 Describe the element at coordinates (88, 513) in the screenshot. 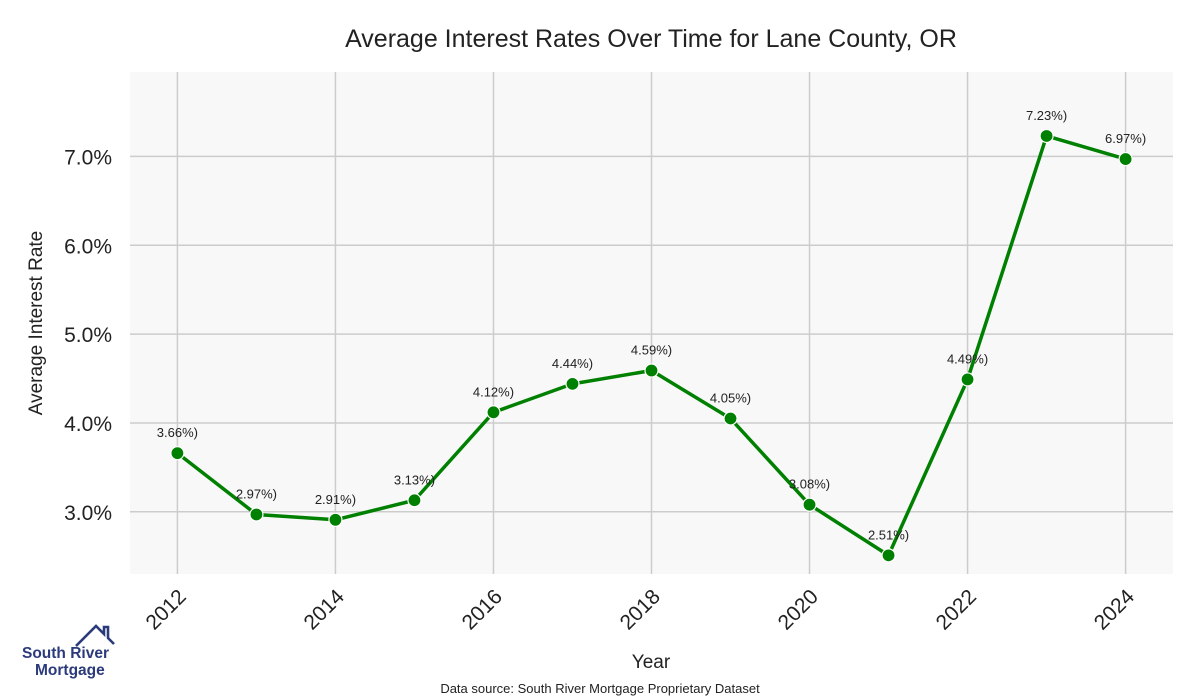

I see `y-tick-label: 3.0%` at that location.